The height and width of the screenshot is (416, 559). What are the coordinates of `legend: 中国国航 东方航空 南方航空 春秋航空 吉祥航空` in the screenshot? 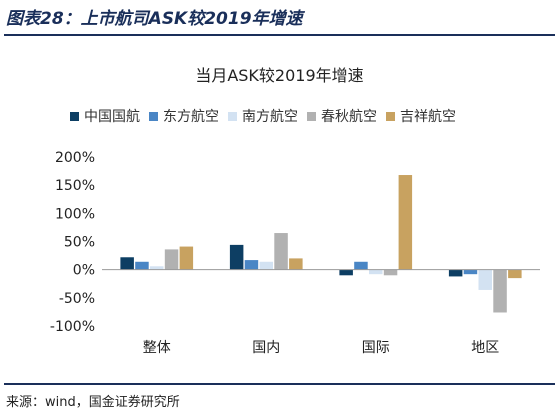 It's located at (267, 116).